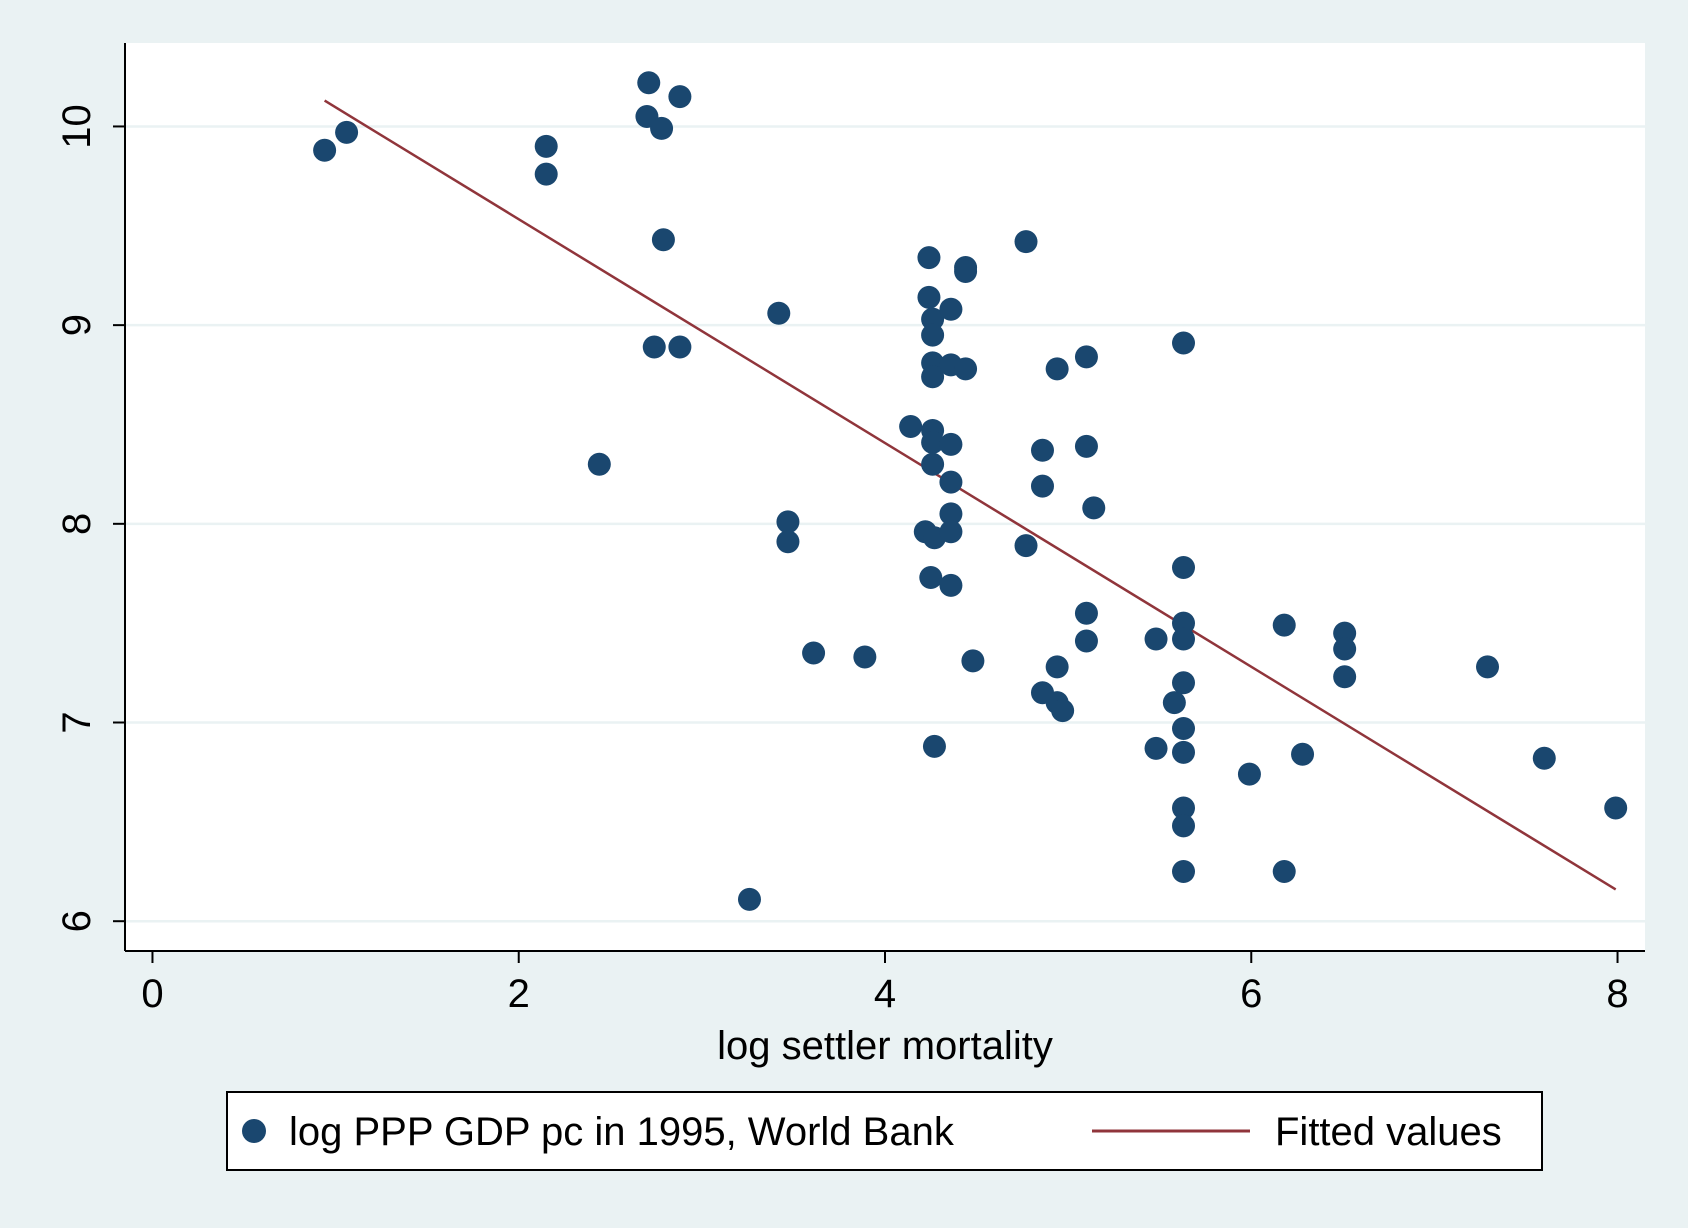 This screenshot has width=1688, height=1228. What do you see at coordinates (77, 921) in the screenshot?
I see `y-tick-label: 6` at bounding box center [77, 921].